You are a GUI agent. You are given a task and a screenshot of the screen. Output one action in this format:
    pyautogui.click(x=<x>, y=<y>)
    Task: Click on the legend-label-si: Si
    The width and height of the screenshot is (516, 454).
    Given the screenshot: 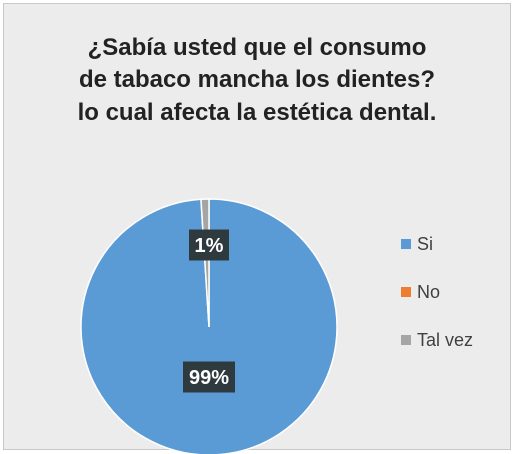 What is the action you would take?
    pyautogui.click(x=425, y=243)
    